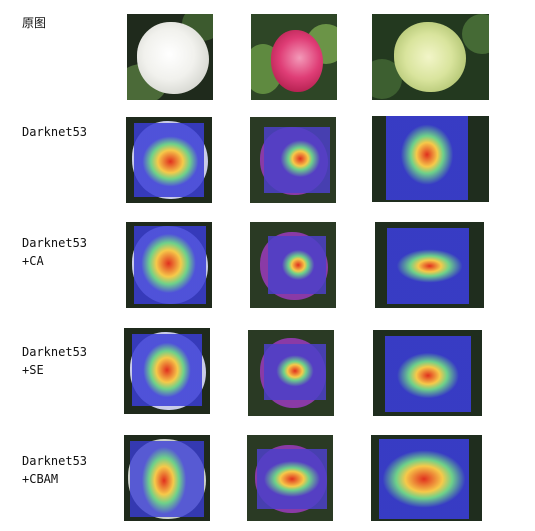 This screenshot has height=531, width=535. I want to click on original-image-pink-peony, so click(294, 57).